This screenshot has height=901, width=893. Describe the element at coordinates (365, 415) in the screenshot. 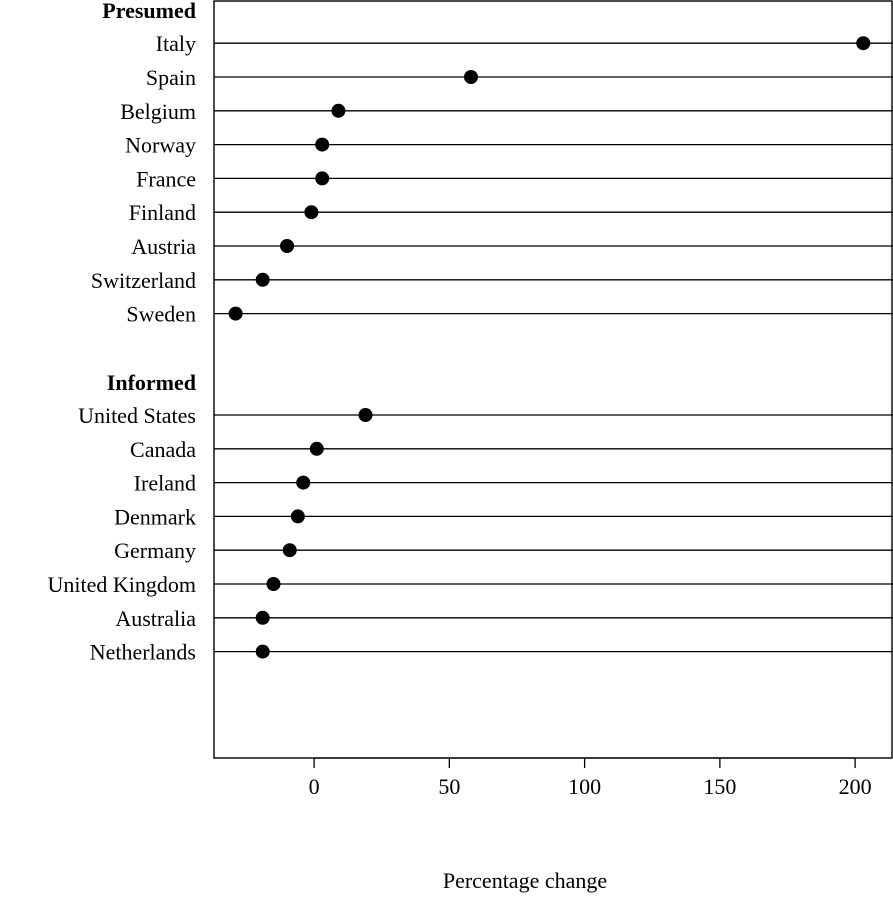

I see `point-united-states` at that location.